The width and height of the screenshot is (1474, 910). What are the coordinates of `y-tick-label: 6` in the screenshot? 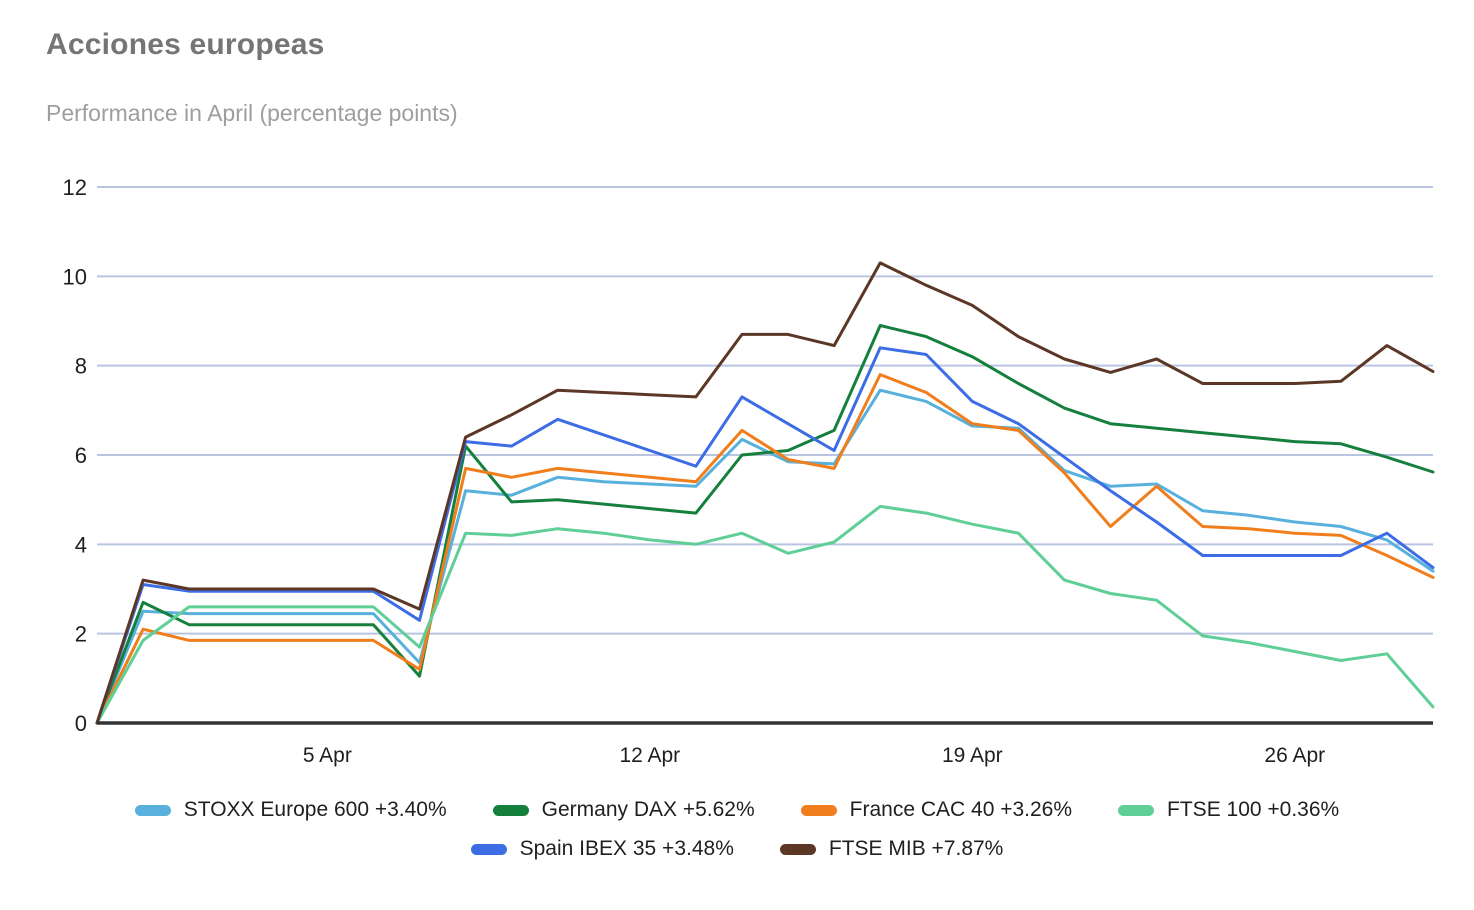 It's located at (81, 455).